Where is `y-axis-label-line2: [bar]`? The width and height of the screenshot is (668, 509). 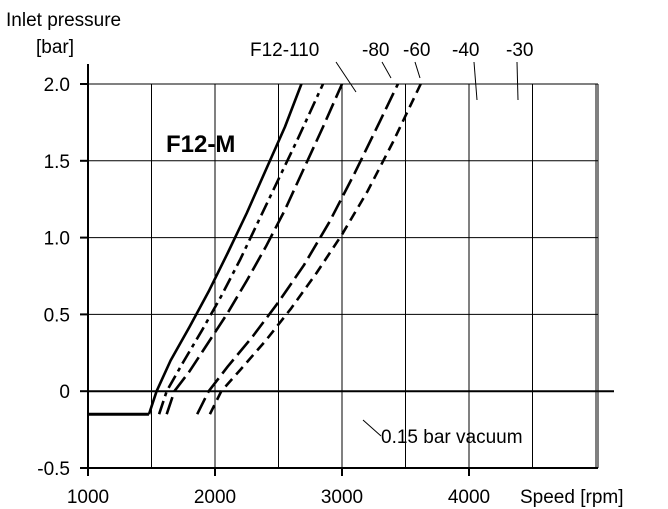
y-axis-label-line2: [bar] is located at coordinates (55, 47).